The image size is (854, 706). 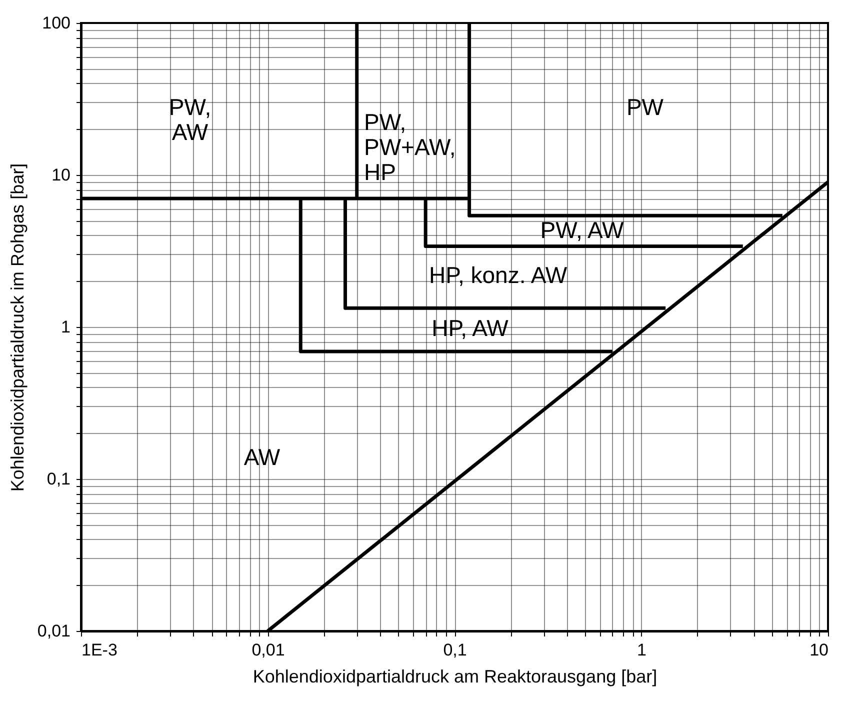 What do you see at coordinates (410, 147) in the screenshot?
I see `annotation: PW, PW+AW, HP` at bounding box center [410, 147].